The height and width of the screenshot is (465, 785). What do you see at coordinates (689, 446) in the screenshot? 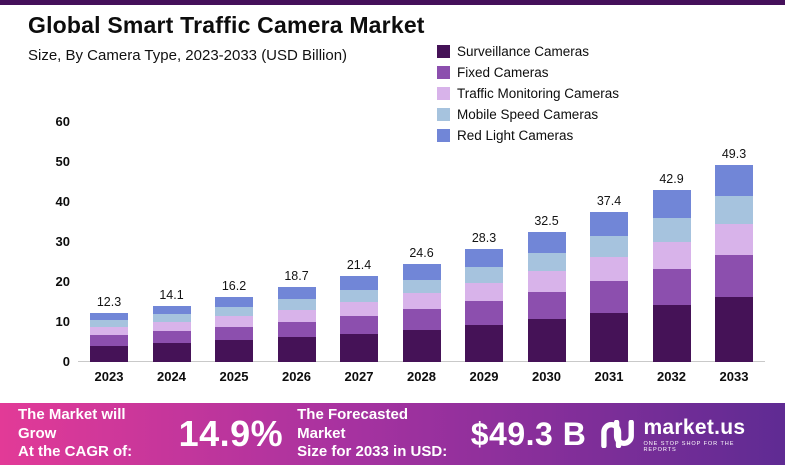
I see `brand-tagline: One Stop Shop For The Reports` at bounding box center [689, 446].